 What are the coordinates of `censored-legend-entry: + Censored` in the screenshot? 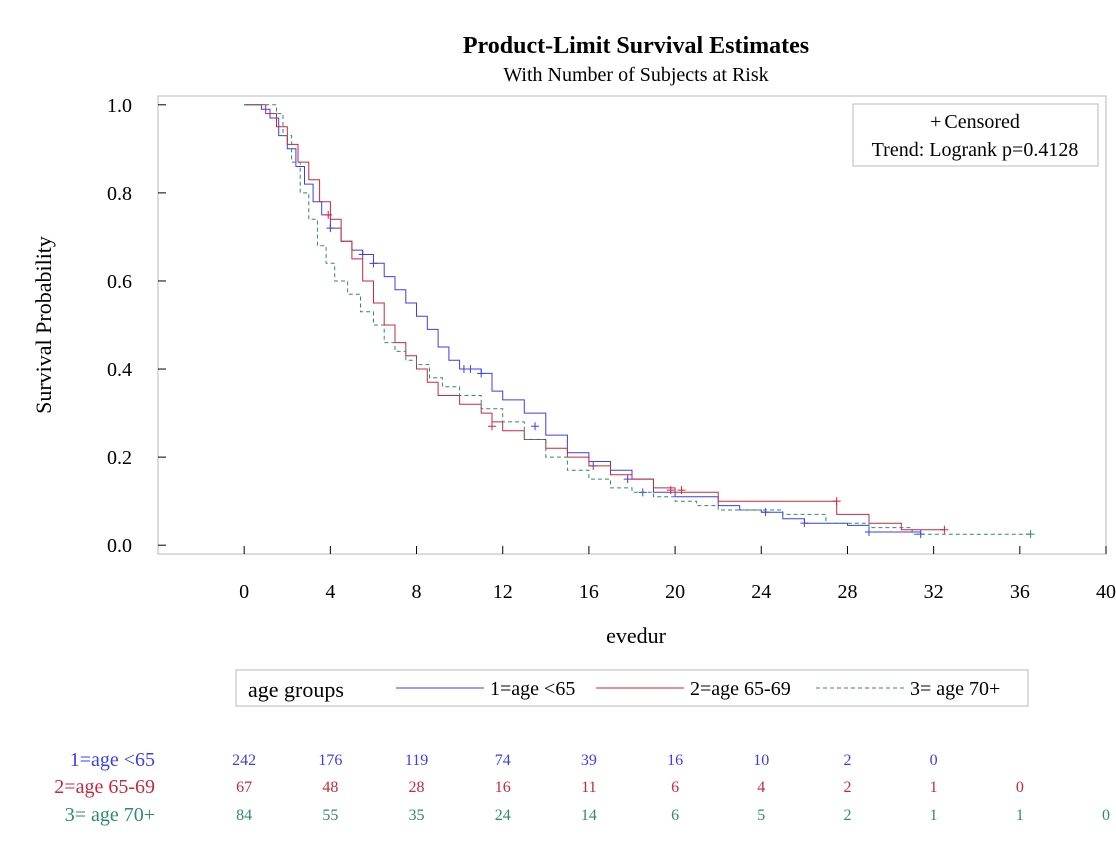 It's located at (975, 122).